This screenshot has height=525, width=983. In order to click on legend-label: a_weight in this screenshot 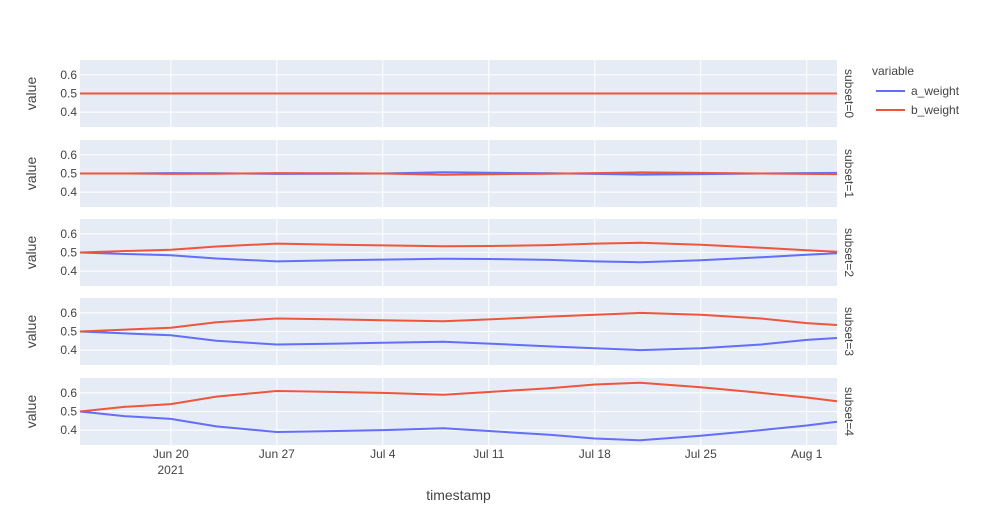, I will do `click(935, 91)`.